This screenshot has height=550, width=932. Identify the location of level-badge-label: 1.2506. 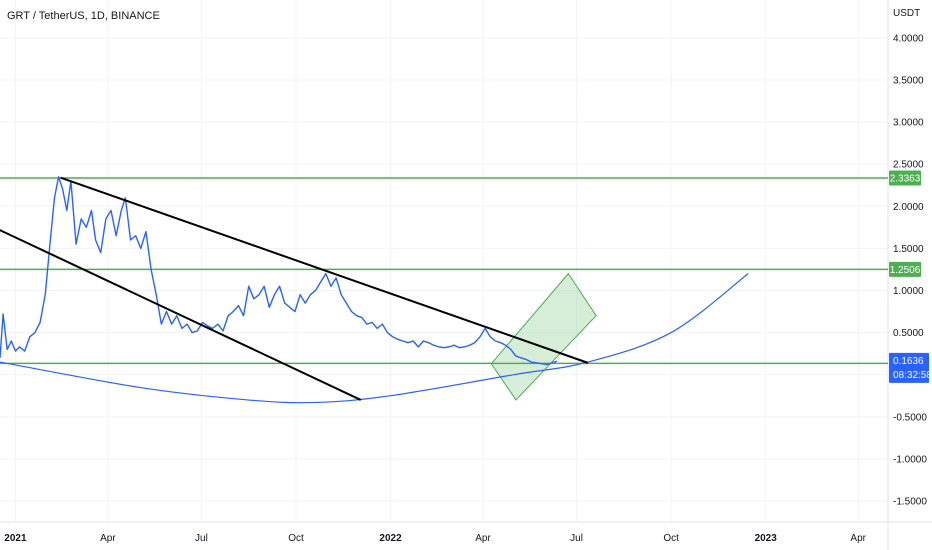
(905, 270).